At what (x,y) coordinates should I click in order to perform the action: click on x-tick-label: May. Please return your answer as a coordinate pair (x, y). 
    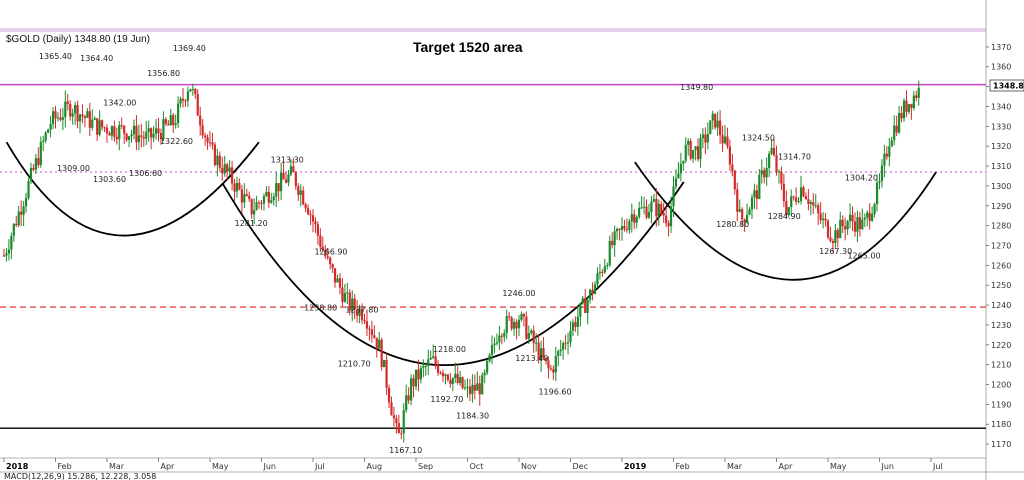
    Looking at the image, I should click on (220, 466).